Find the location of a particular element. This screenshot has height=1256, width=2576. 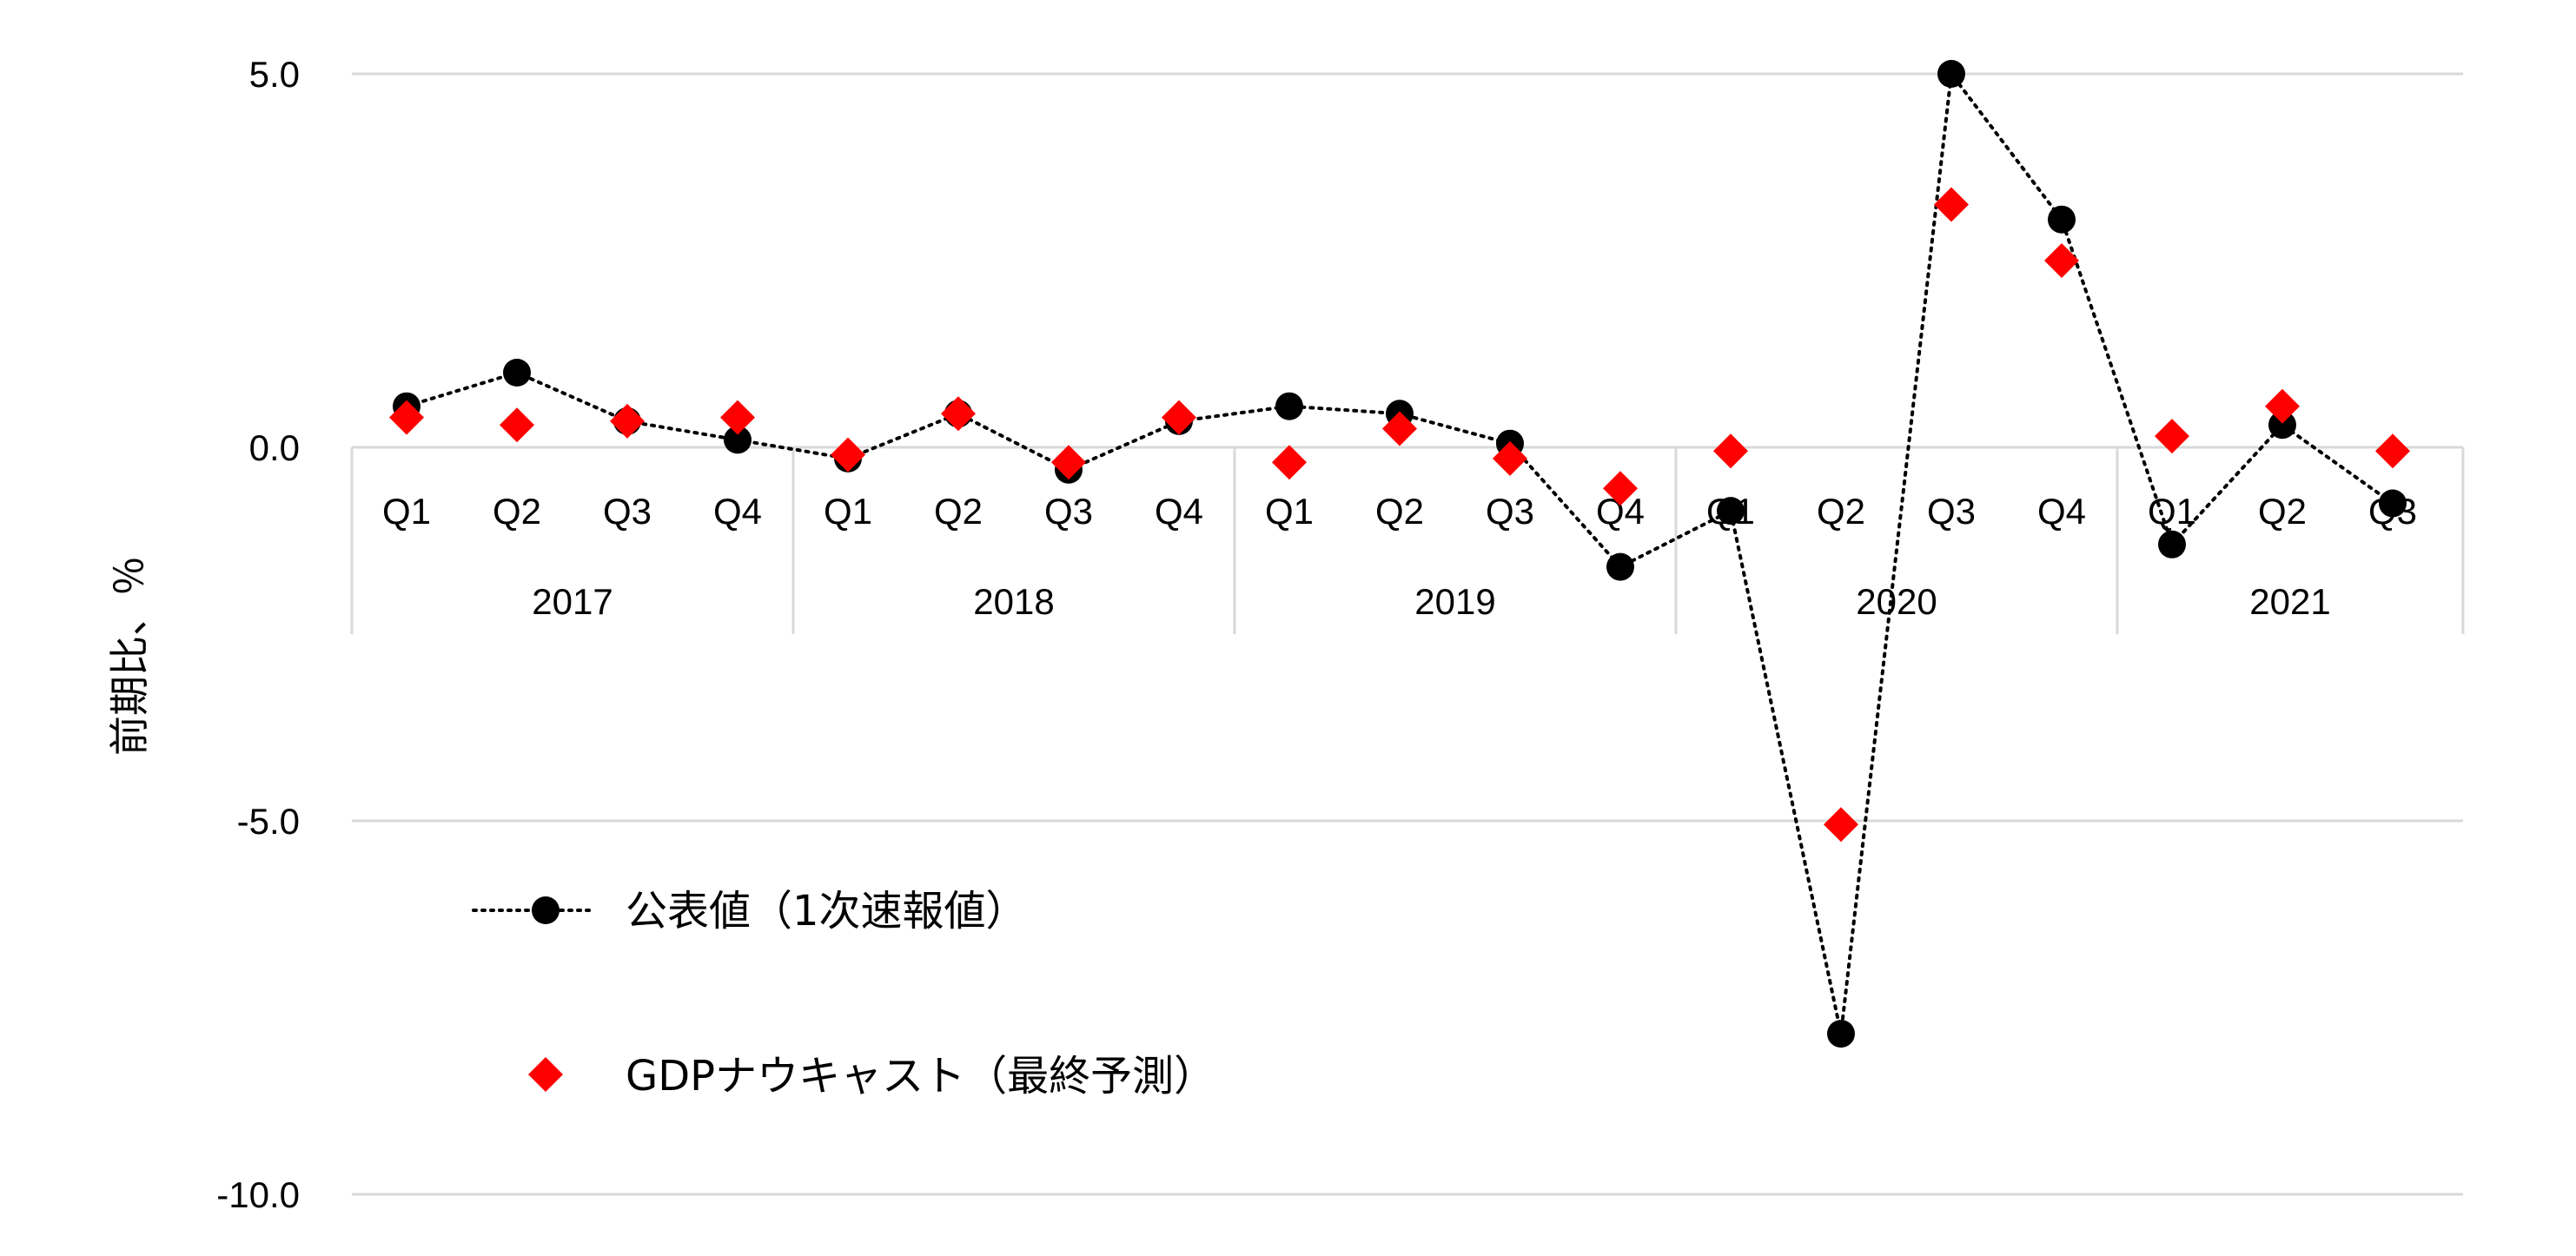

year-label: 2019 is located at coordinates (1454, 601).